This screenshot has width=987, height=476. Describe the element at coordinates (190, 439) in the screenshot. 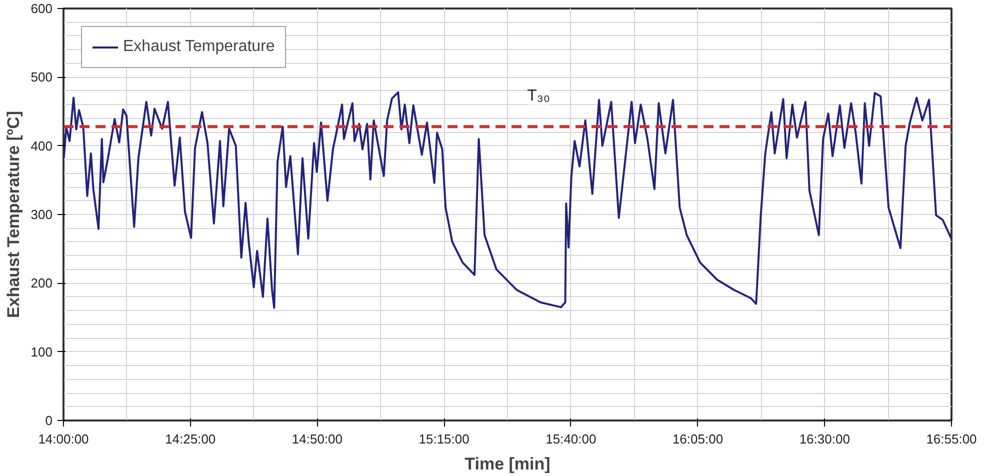

I see `x-tick-label: 14:25:00` at that location.